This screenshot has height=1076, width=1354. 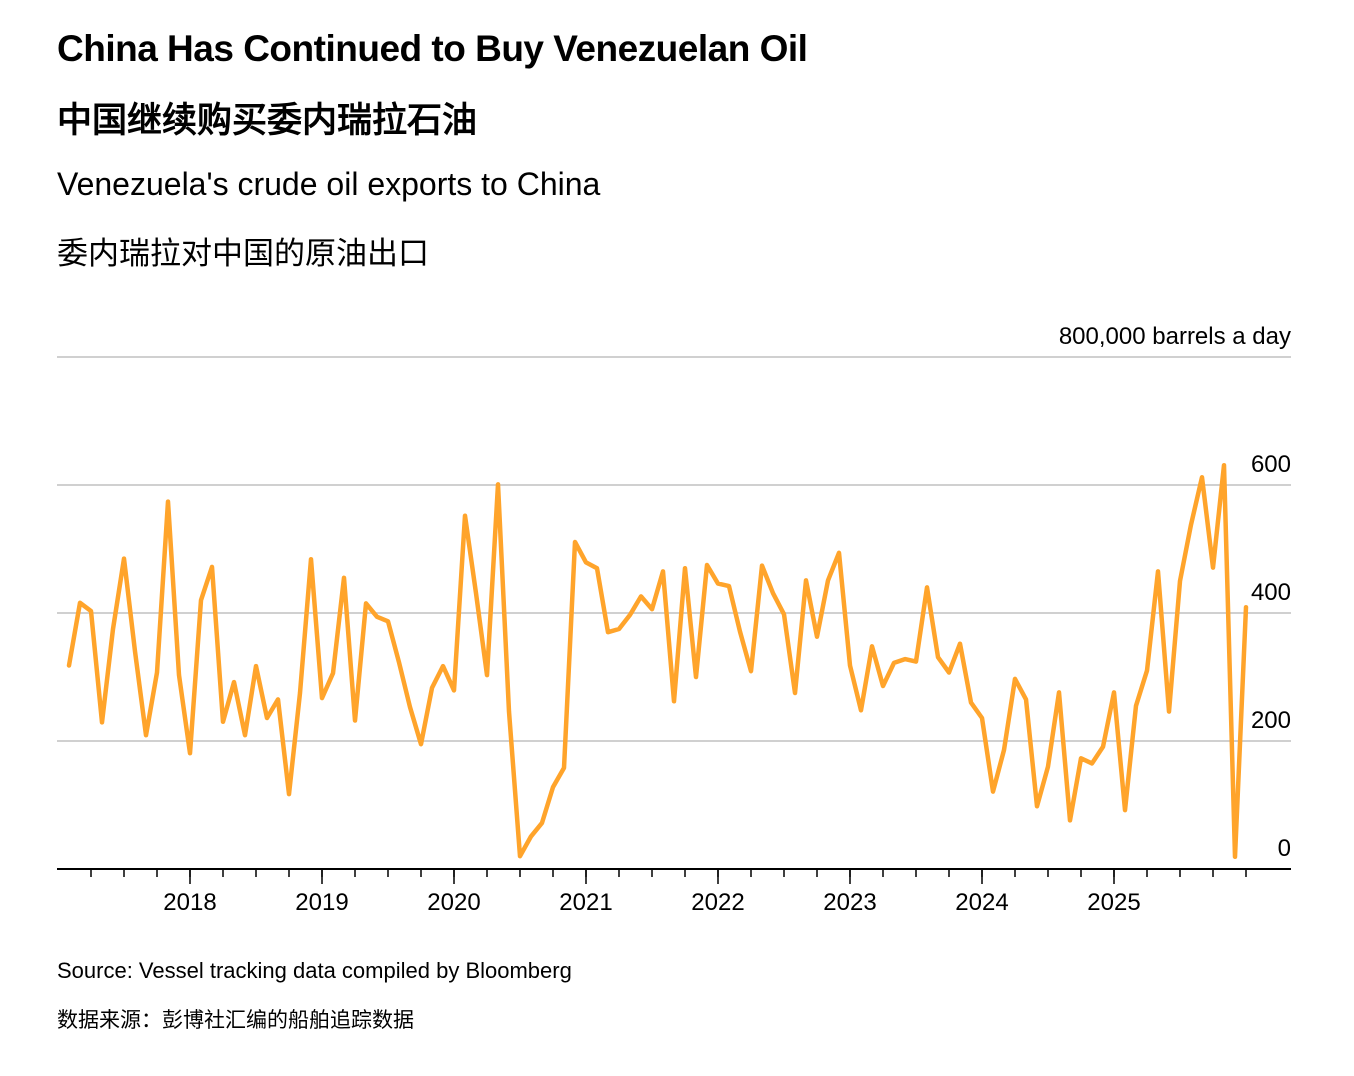 I want to click on y-tick-label: 200, so click(x=1271, y=720).